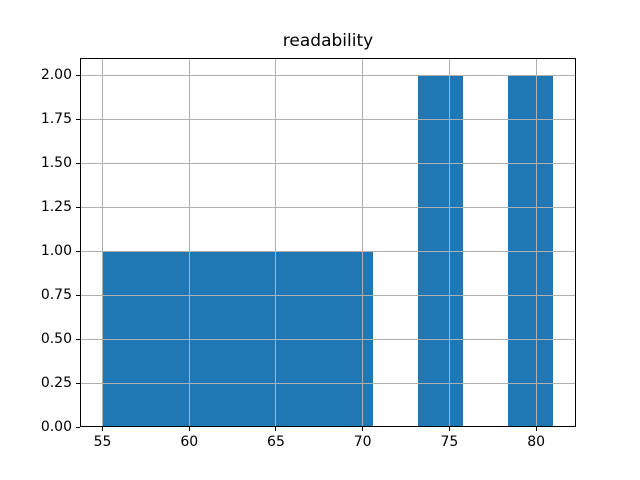 The height and width of the screenshot is (480, 640). What do you see at coordinates (328, 41) in the screenshot?
I see `chart-title: readability` at bounding box center [328, 41].